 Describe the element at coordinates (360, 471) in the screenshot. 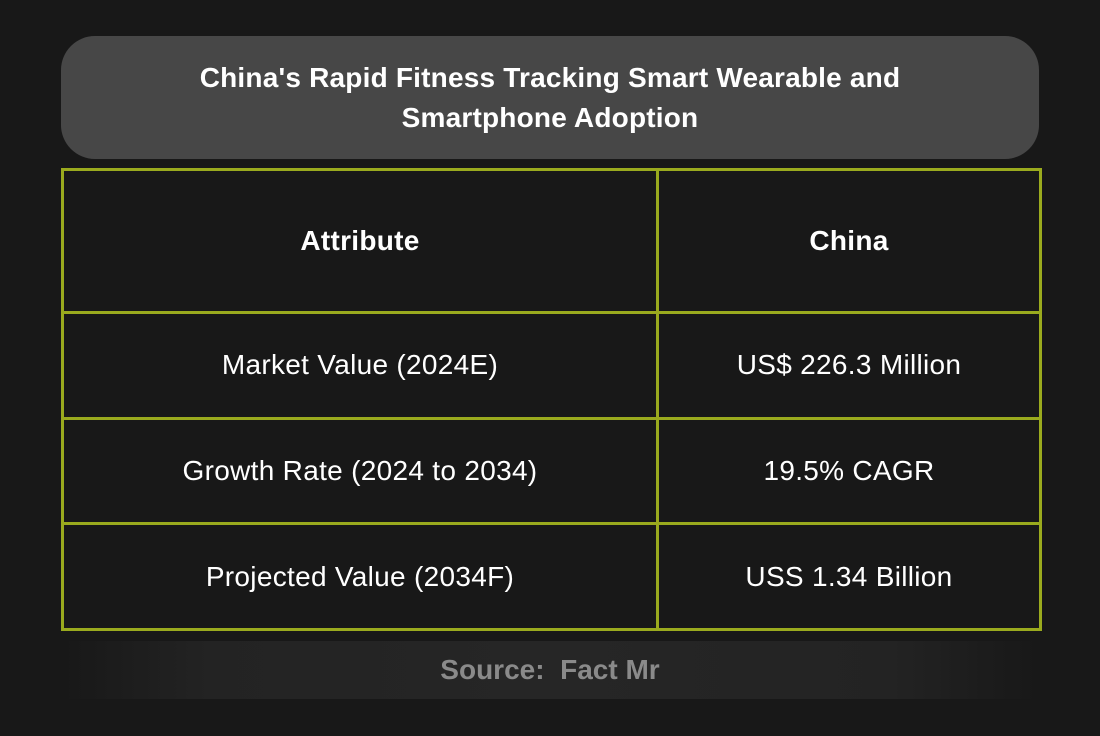

I see `table-cell-attribute: Growth Rate (2024 to 2034)` at that location.